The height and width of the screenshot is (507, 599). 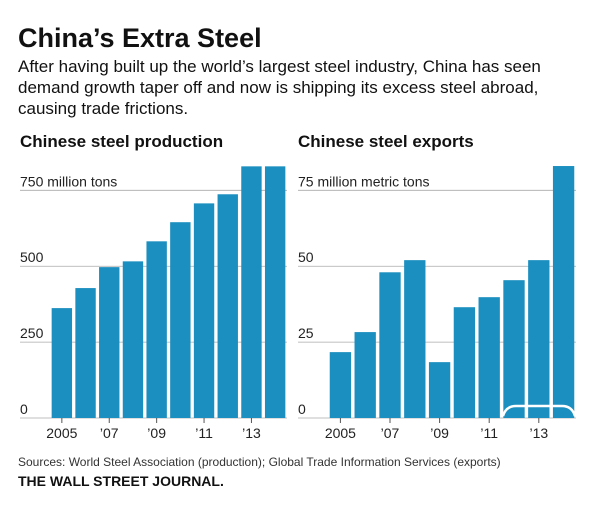 What do you see at coordinates (32, 333) in the screenshot?
I see `y-tick-label: 250` at bounding box center [32, 333].